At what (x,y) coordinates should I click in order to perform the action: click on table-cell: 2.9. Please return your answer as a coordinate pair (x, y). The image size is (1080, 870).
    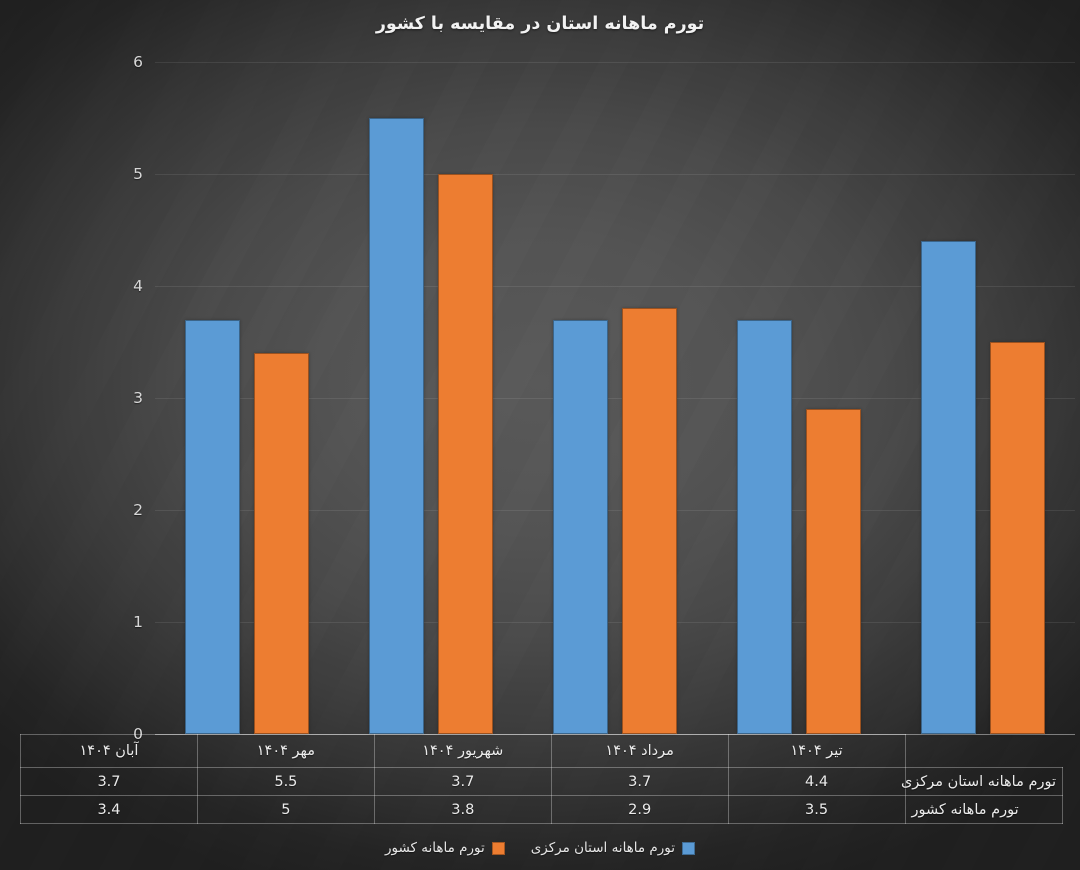
    Looking at the image, I should click on (639, 809).